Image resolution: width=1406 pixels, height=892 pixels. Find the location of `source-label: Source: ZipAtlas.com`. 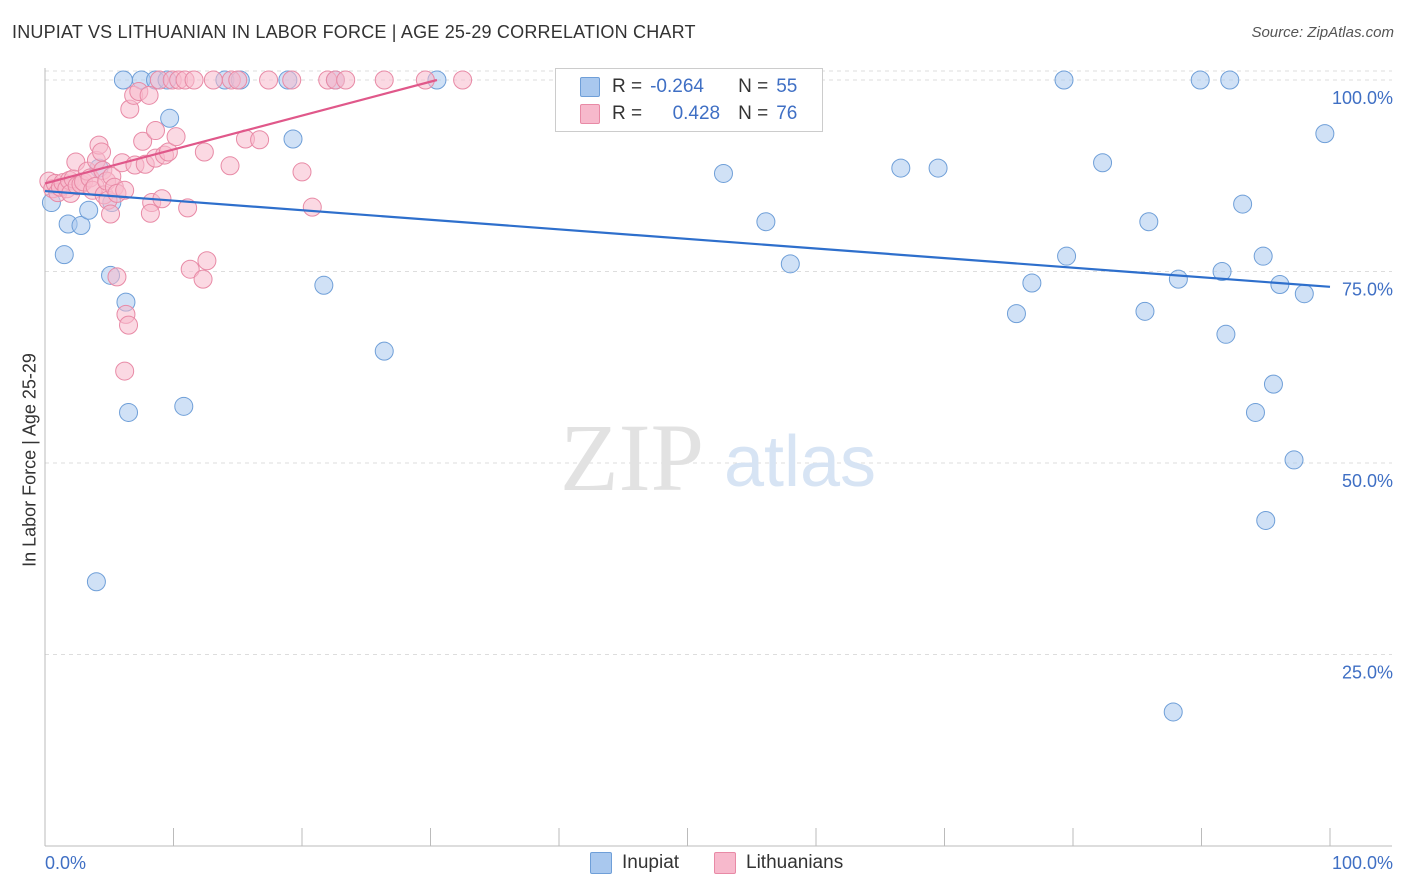

source-label: Source: ZipAtlas.com is located at coordinates (1322, 32).